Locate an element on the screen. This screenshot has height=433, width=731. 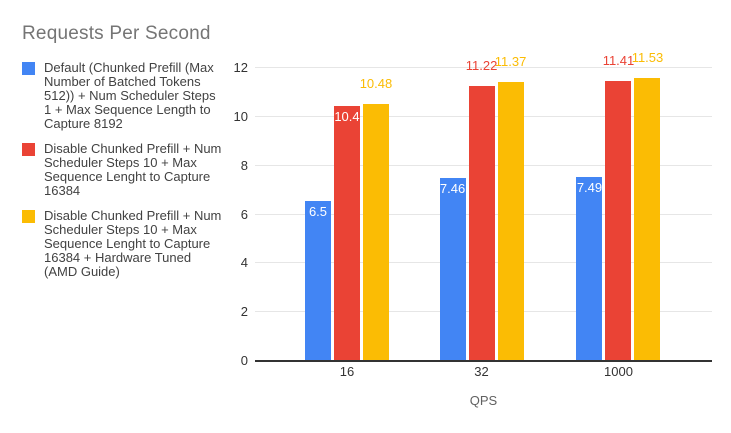
x-tick-label: 32 is located at coordinates (481, 371).